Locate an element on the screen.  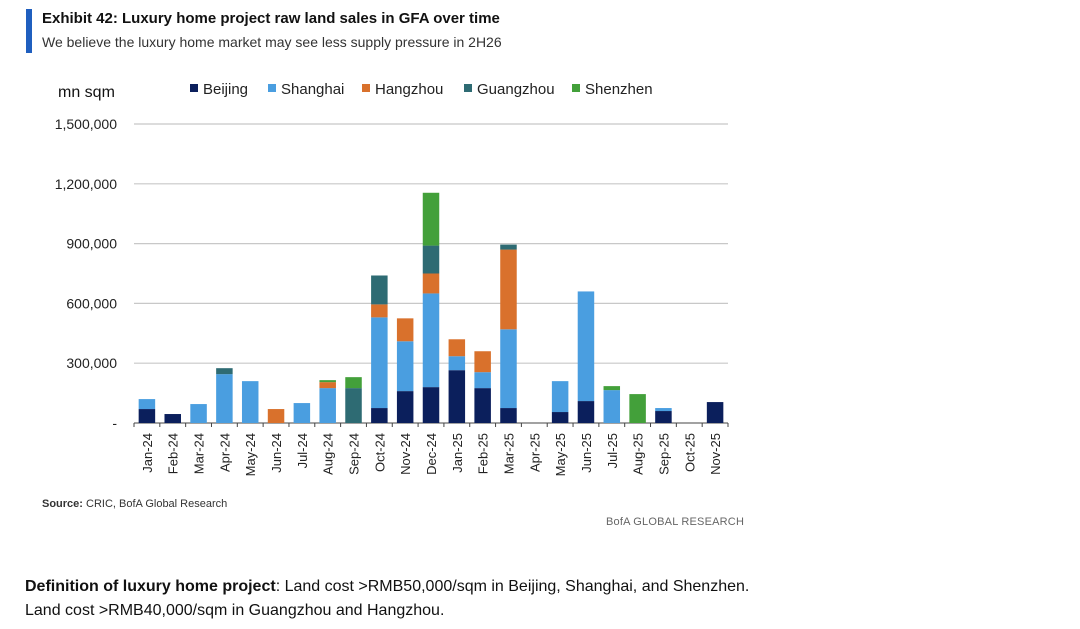
x-tick-label: Oct-24 is located at coordinates (379, 452).